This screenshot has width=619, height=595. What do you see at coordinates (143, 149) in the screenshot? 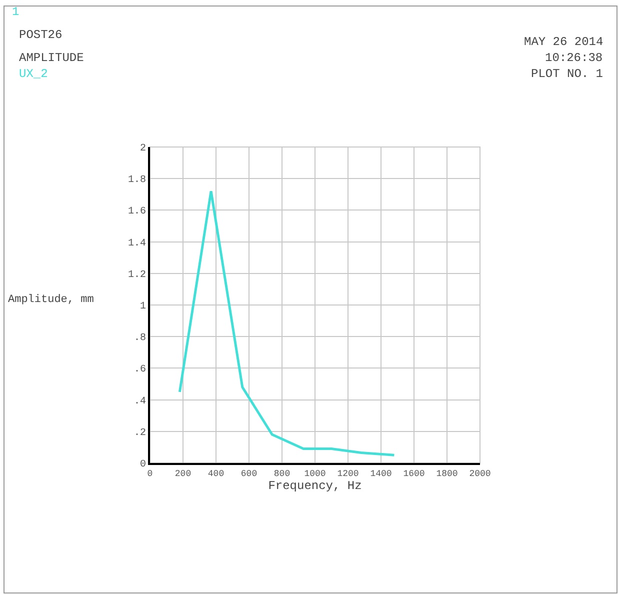
I see `y-tick-label: 2` at bounding box center [143, 149].